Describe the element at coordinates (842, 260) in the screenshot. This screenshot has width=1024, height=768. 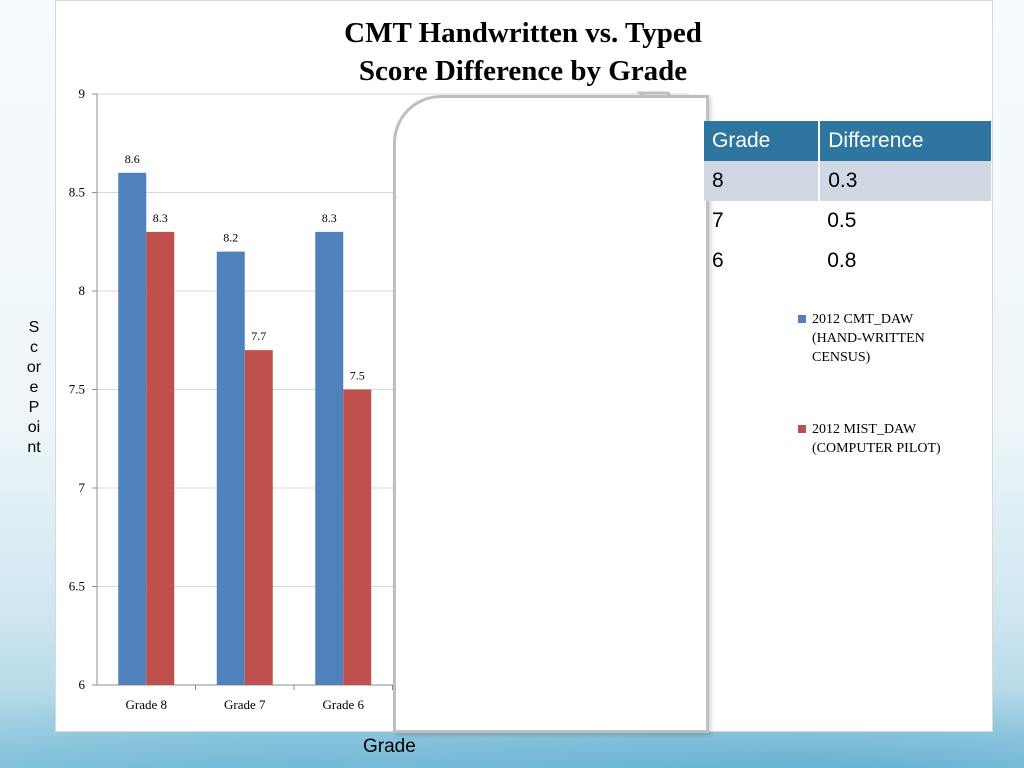
I see `table-cell-difference: 0.8` at that location.